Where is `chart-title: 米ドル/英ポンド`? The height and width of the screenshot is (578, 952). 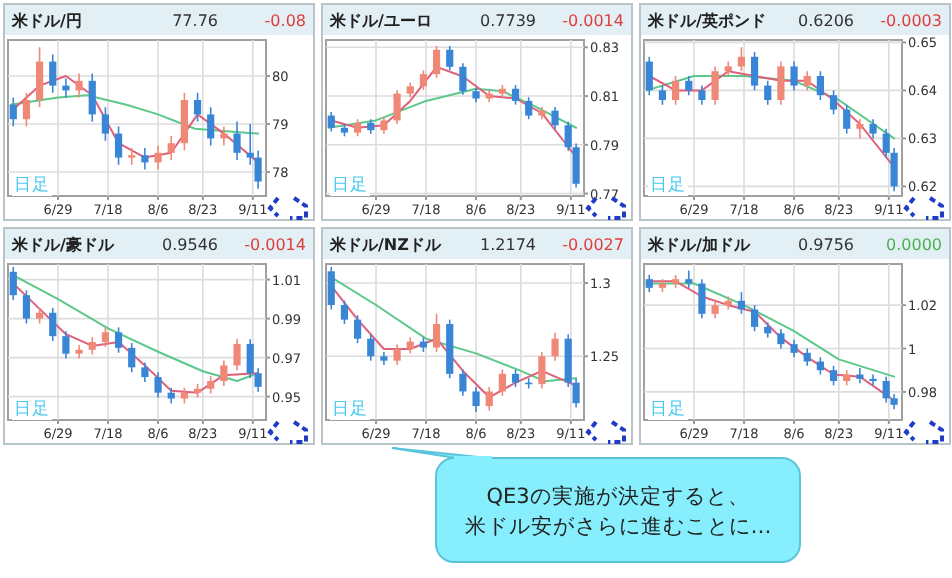 chart-title: 米ドル/英ポンド is located at coordinates (706, 21).